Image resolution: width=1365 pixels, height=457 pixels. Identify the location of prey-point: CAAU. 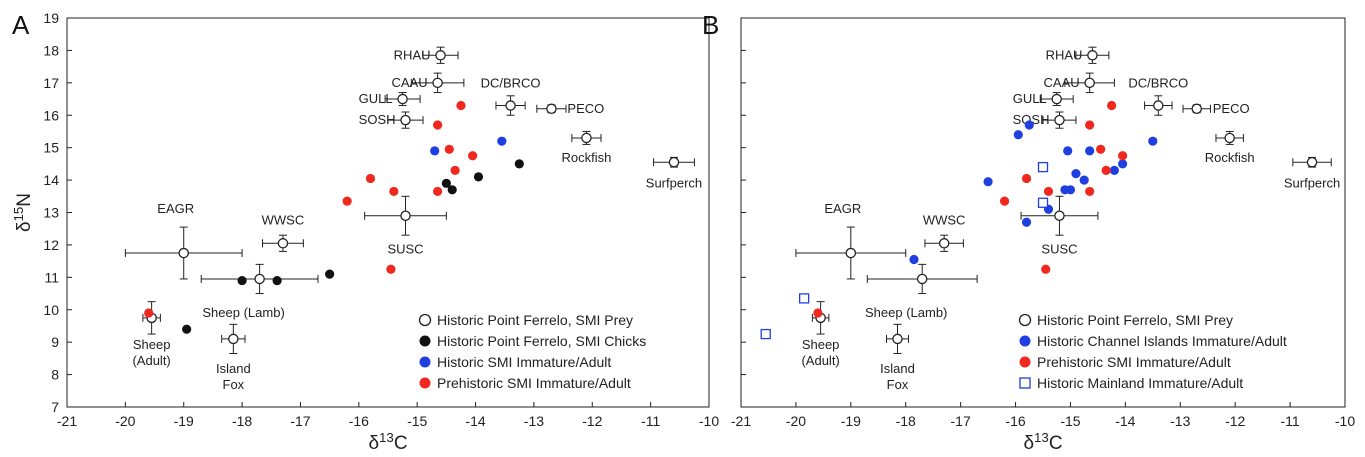
(428, 83).